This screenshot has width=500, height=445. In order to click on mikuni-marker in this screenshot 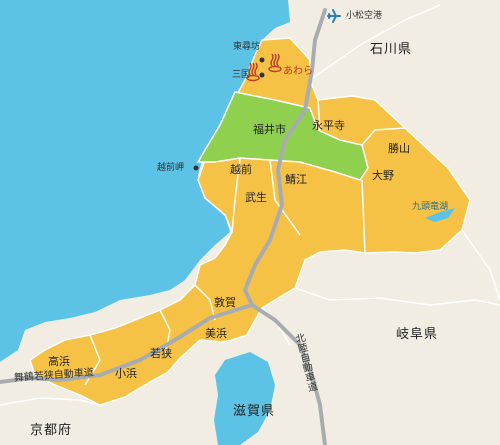, I will do `click(262, 75)`.